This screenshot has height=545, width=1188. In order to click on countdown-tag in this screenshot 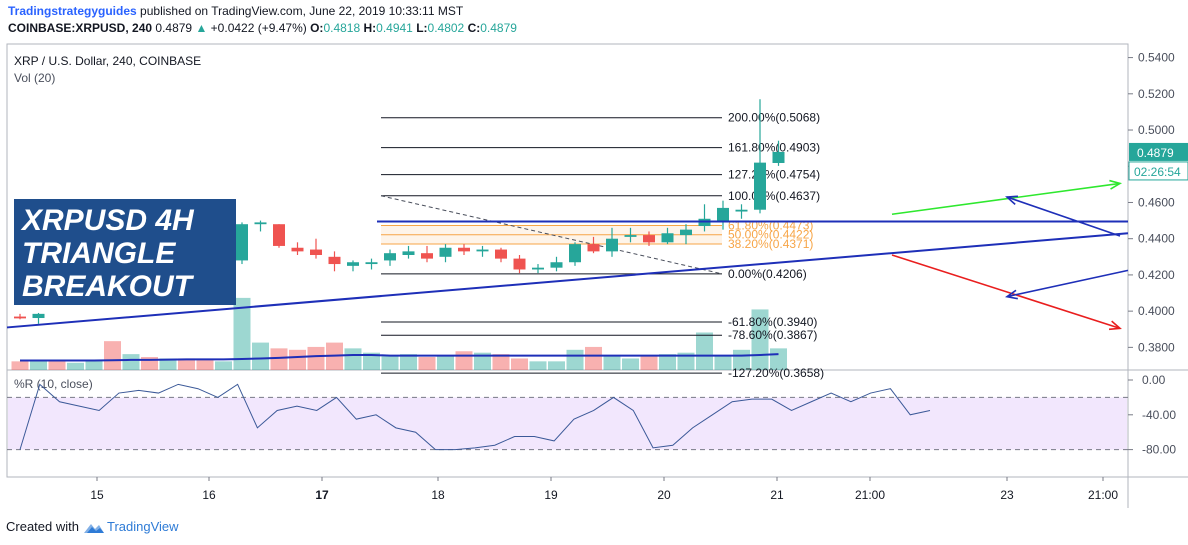, I will do `click(1158, 171)`.